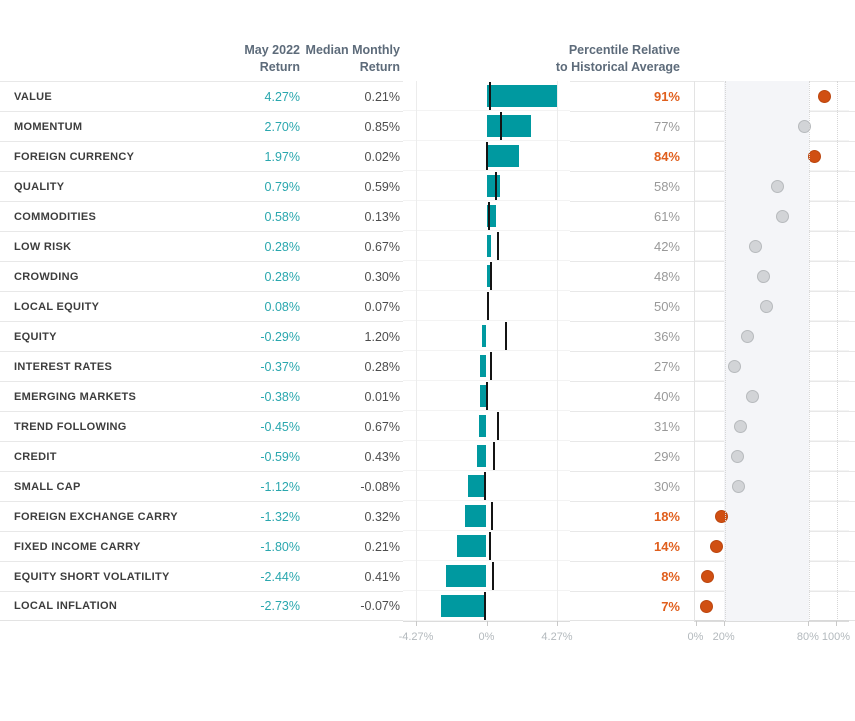 The image size is (855, 721). What do you see at coordinates (272, 50) in the screenshot?
I see `column-header-line: May 2022` at bounding box center [272, 50].